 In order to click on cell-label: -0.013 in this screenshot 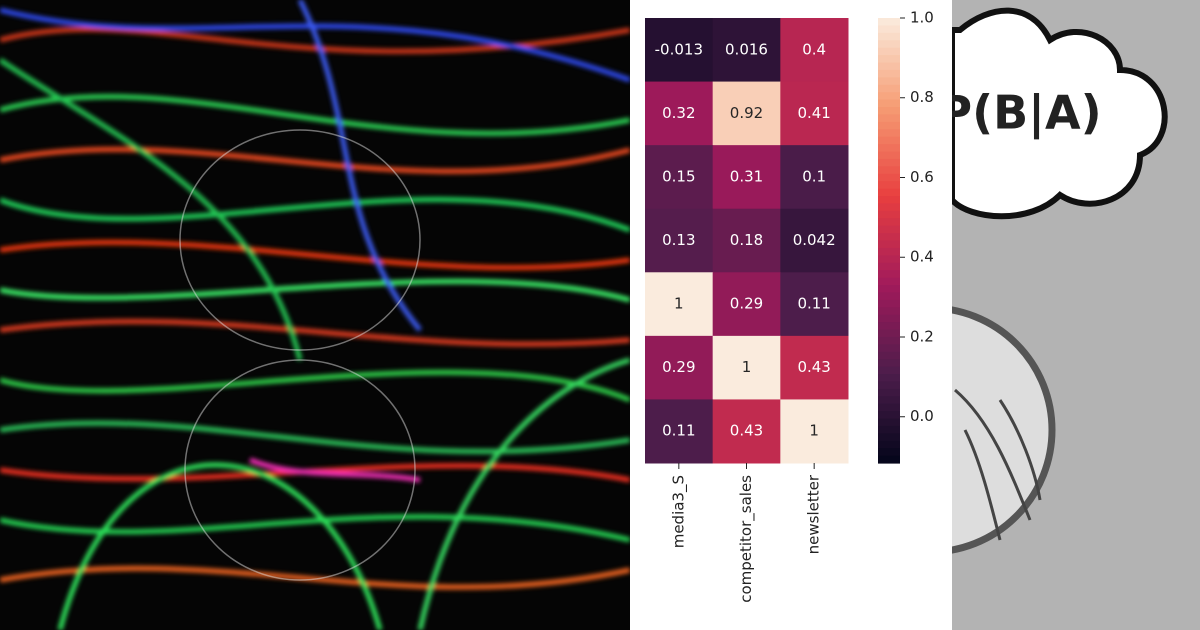, I will do `click(679, 49)`.